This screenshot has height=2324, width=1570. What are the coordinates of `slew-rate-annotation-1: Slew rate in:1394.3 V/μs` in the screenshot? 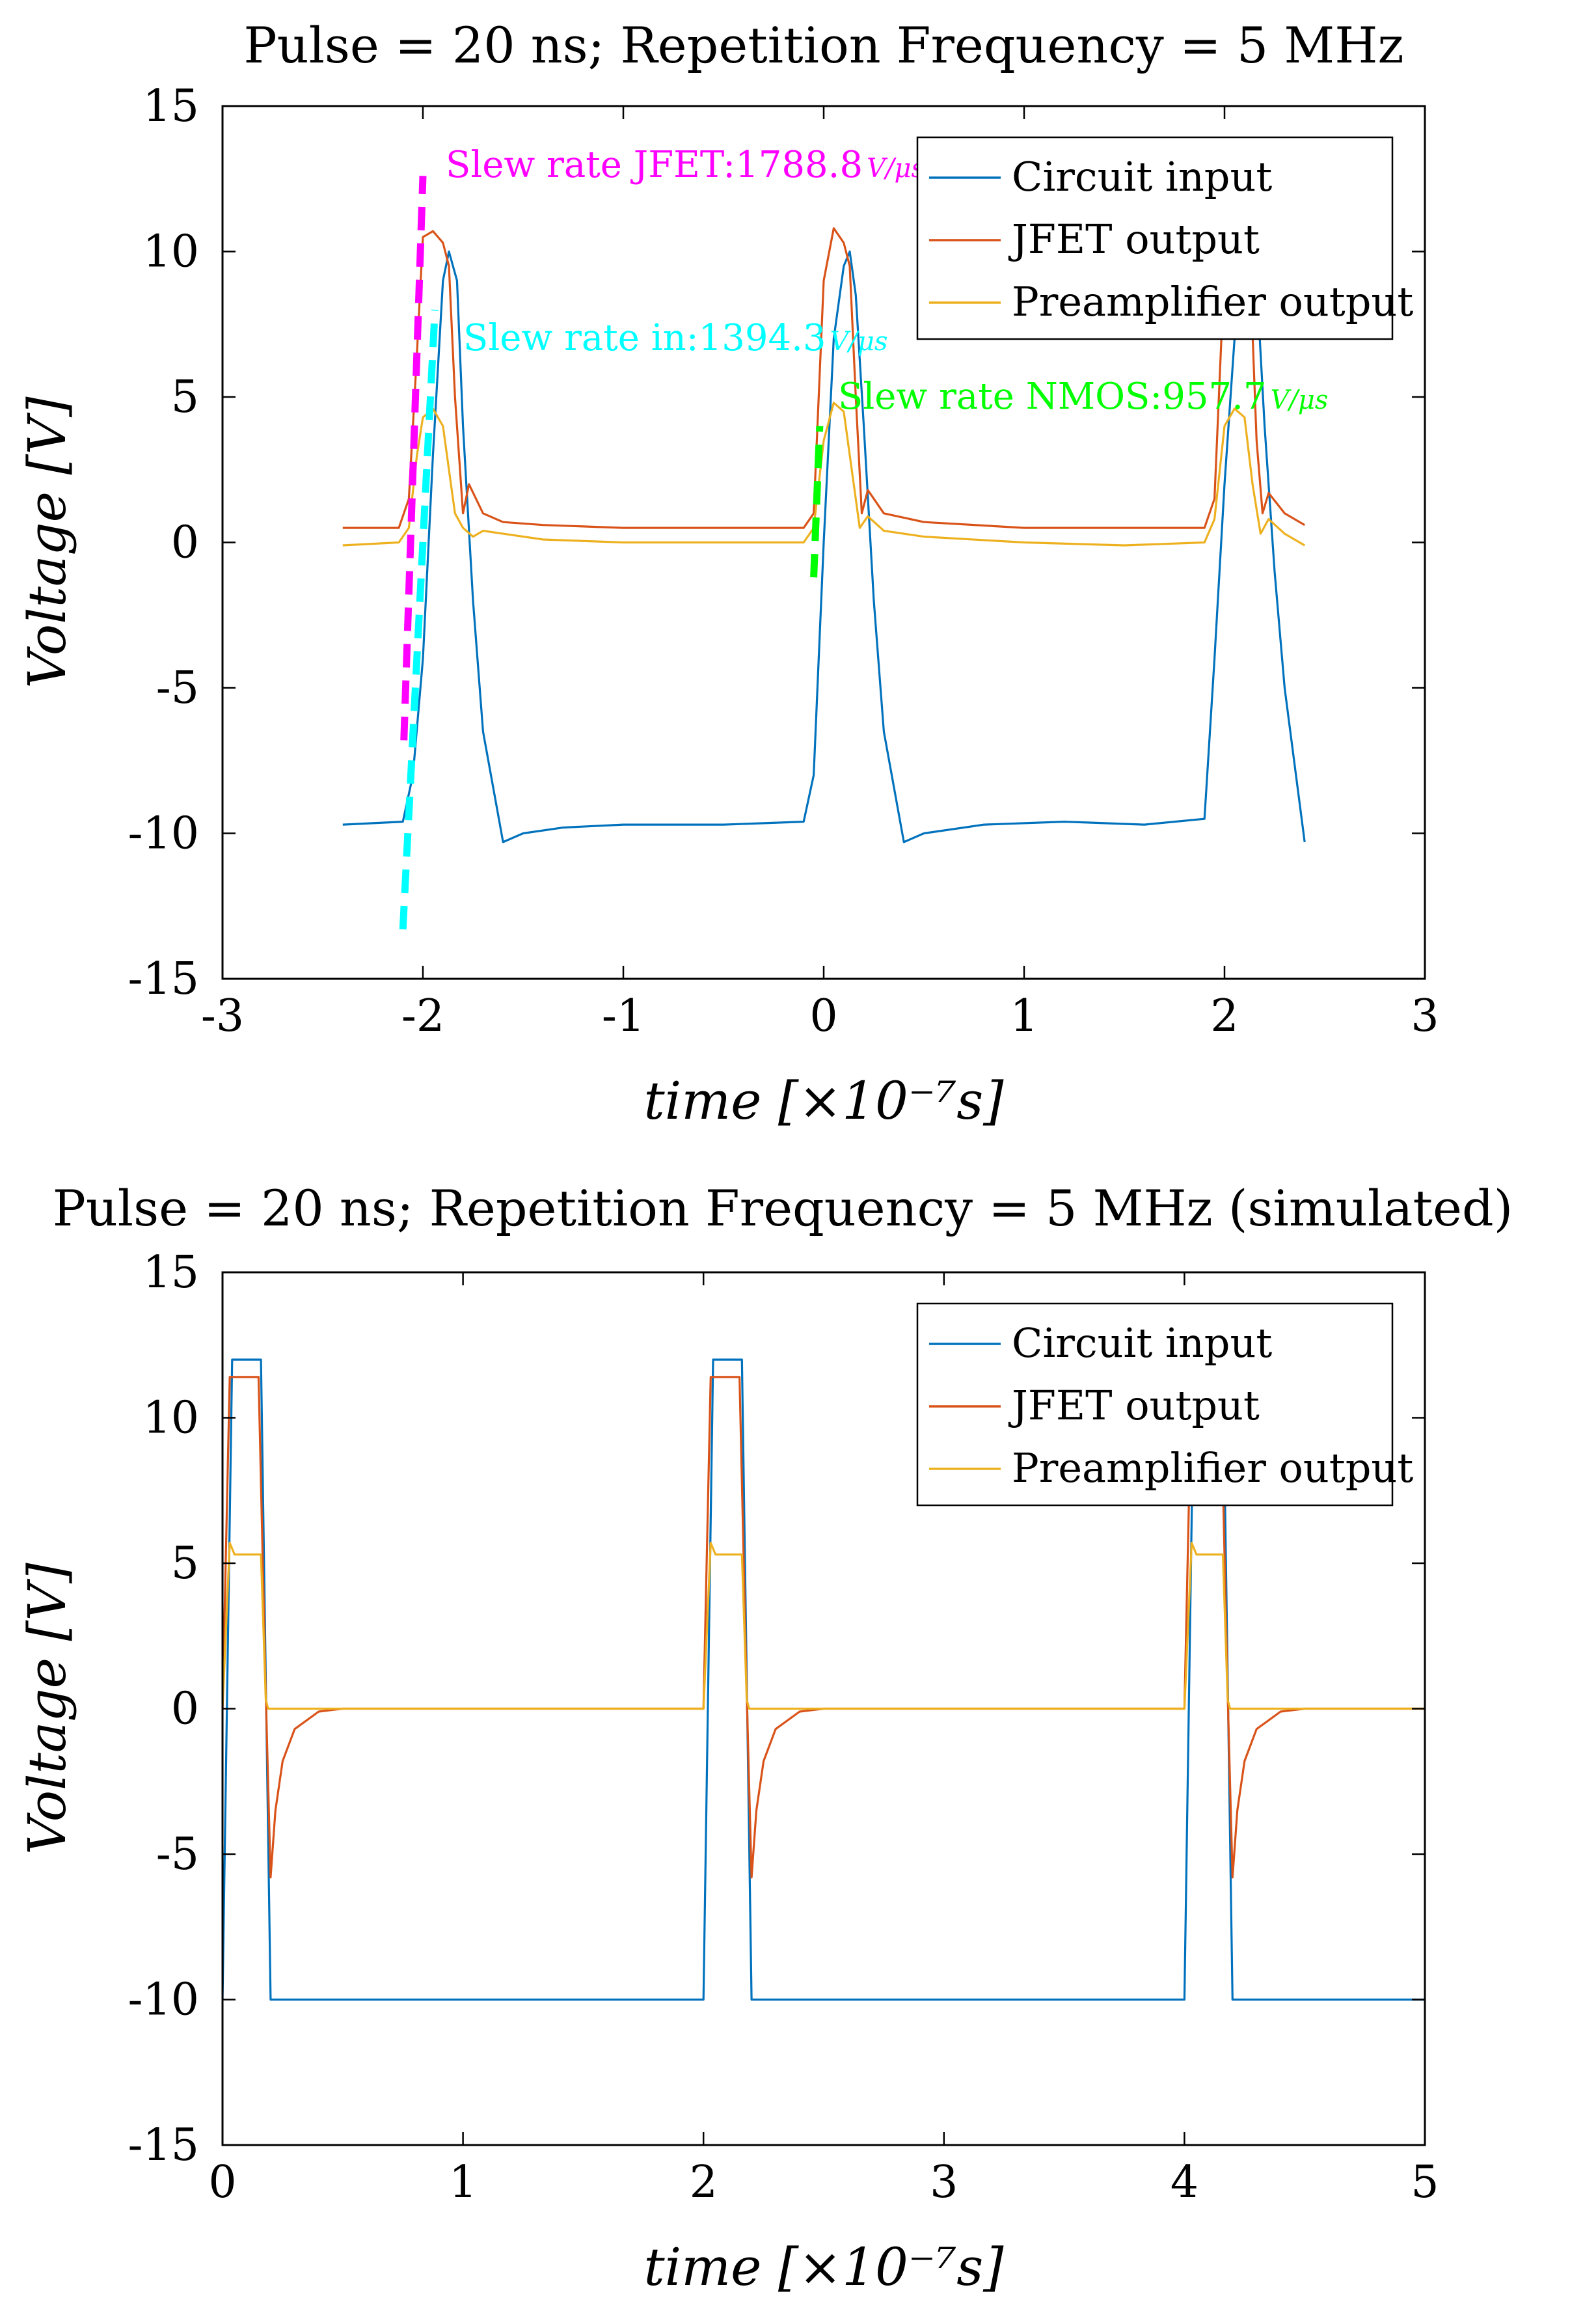 It's located at (675, 338).